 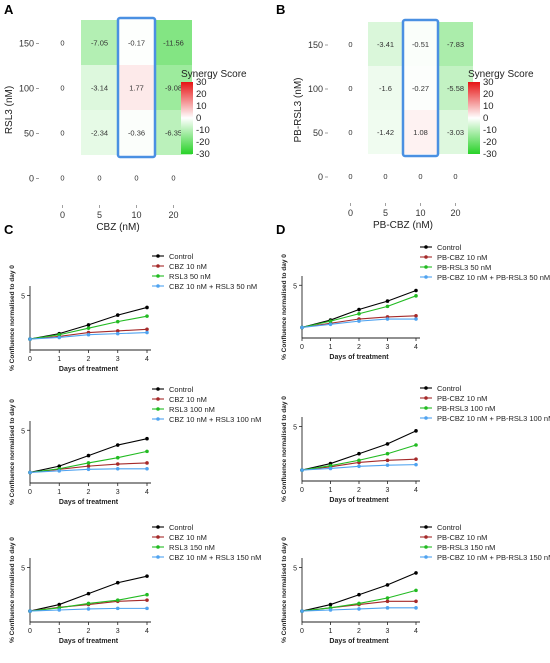 What do you see at coordinates (173, 133) in the screenshot?
I see `cell-value: -6.35` at bounding box center [173, 133].